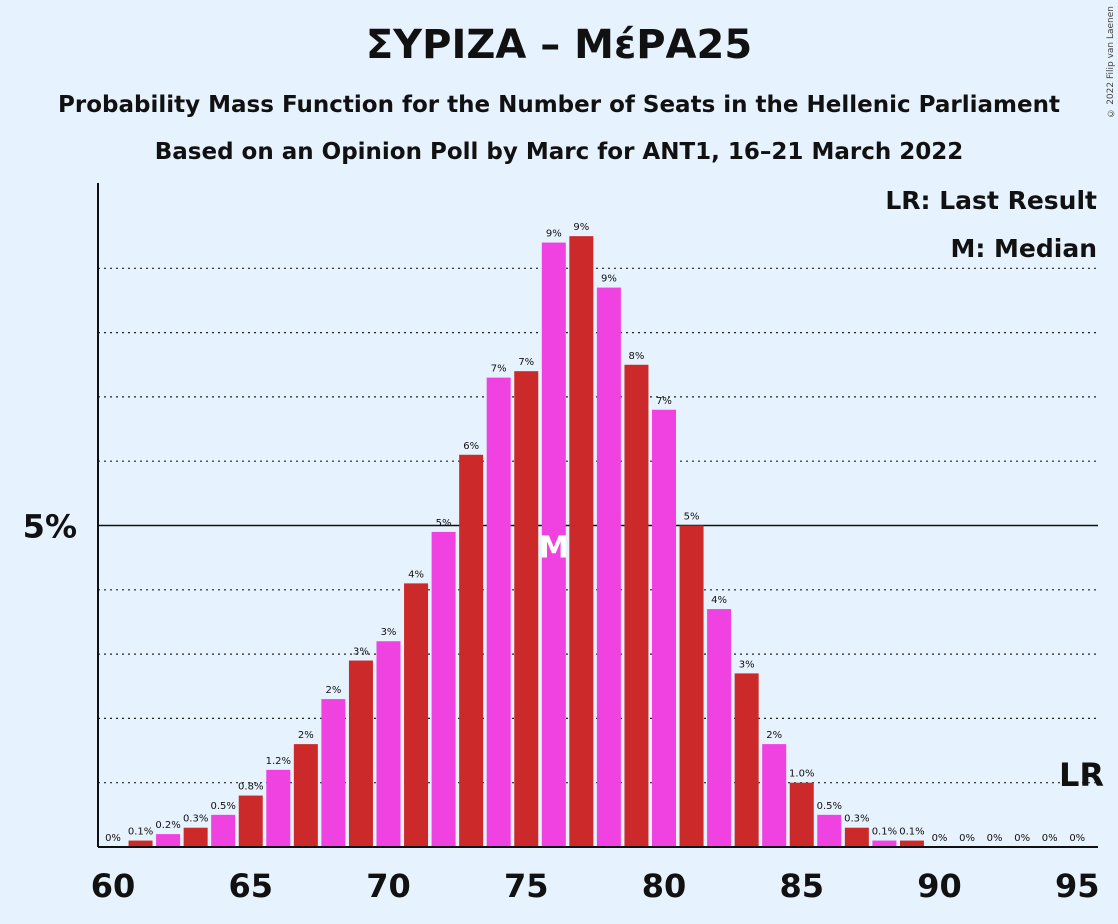 The width and height of the screenshot is (1118, 924). What do you see at coordinates (559, 45) in the screenshot?
I see `chart-title: ΣΥΡΙΖΑ – ΜέΡΑ25` at bounding box center [559, 45].